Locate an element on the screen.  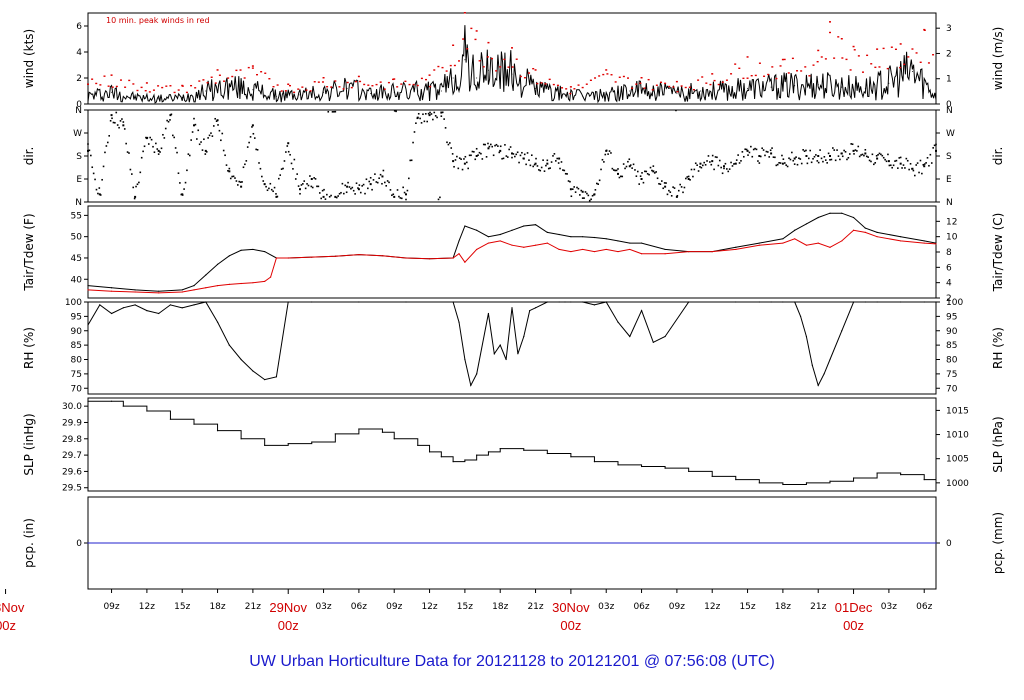
right-tick-label: 0 is located at coordinates (949, 544).